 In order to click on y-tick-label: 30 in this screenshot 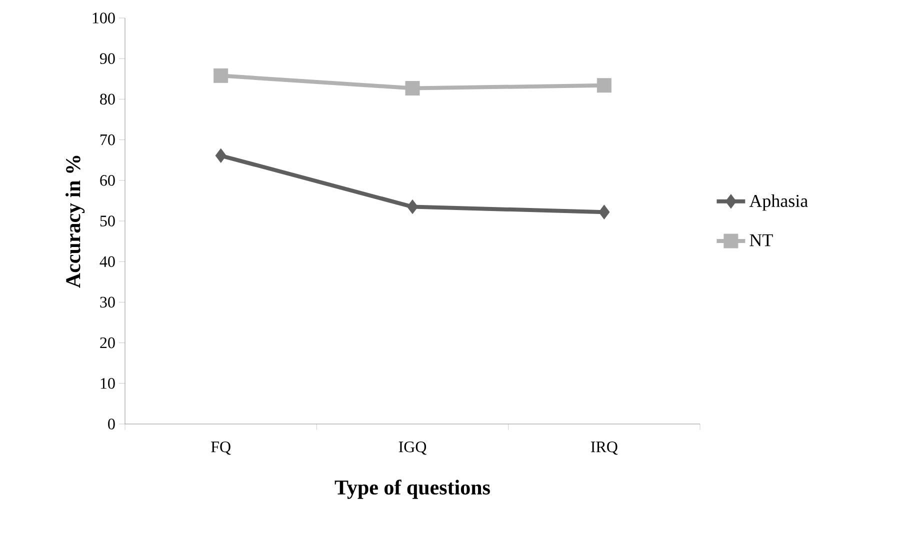, I will do `click(107, 302)`.